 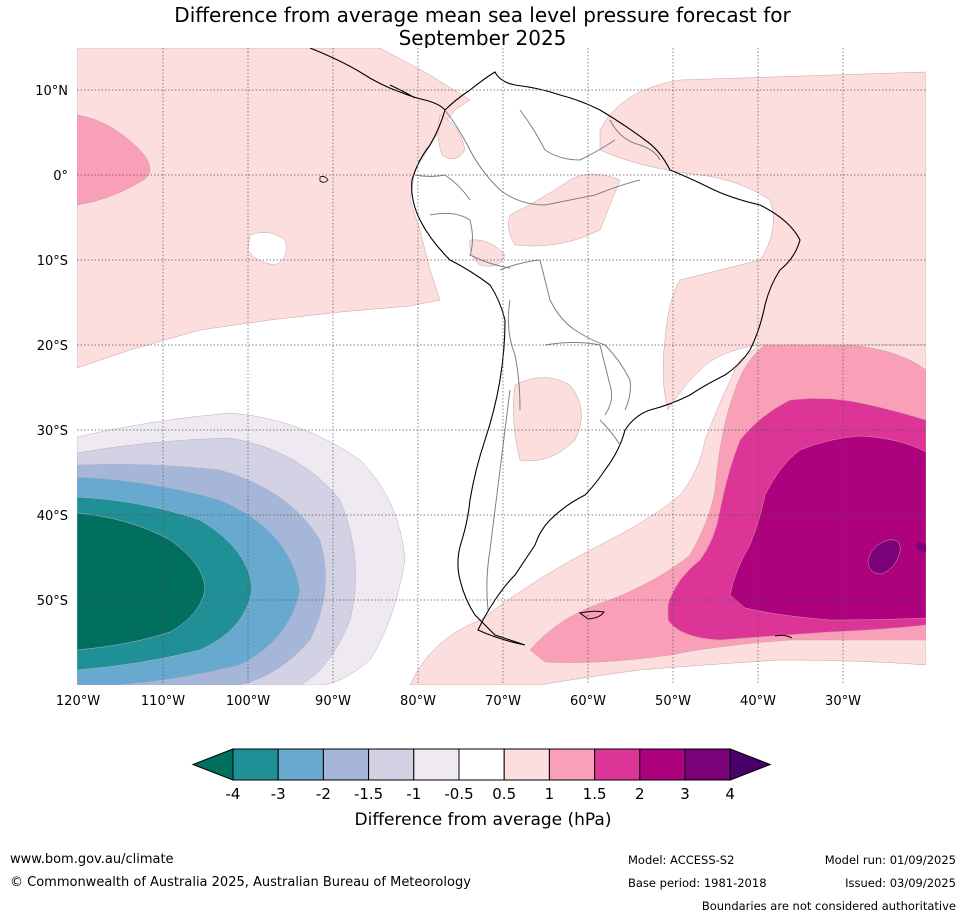 I want to click on colorbar-tick-label: 0.5, so click(x=504, y=794).